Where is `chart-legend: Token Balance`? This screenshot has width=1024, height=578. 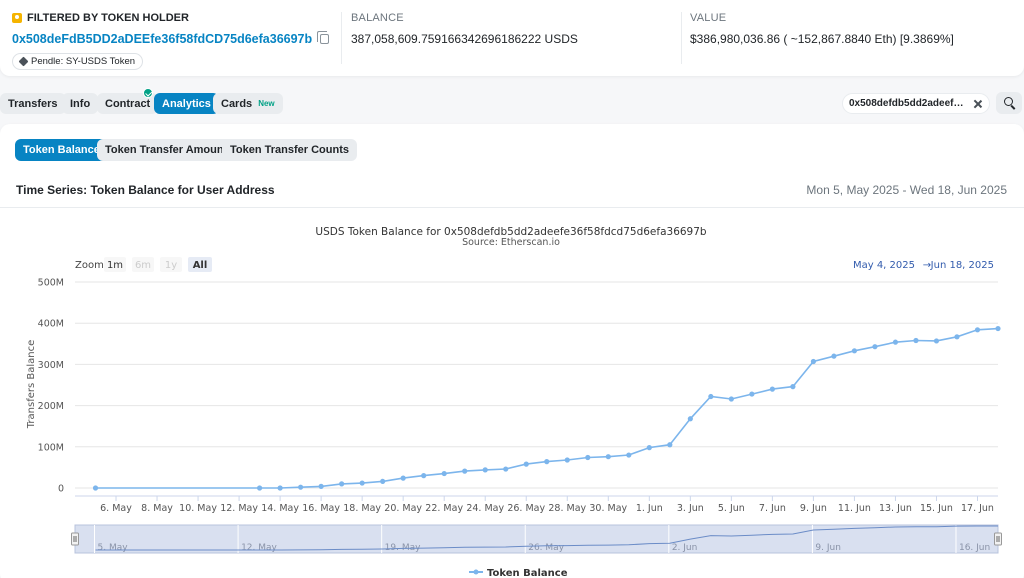
chart-legend: Token Balance is located at coordinates (518, 573).